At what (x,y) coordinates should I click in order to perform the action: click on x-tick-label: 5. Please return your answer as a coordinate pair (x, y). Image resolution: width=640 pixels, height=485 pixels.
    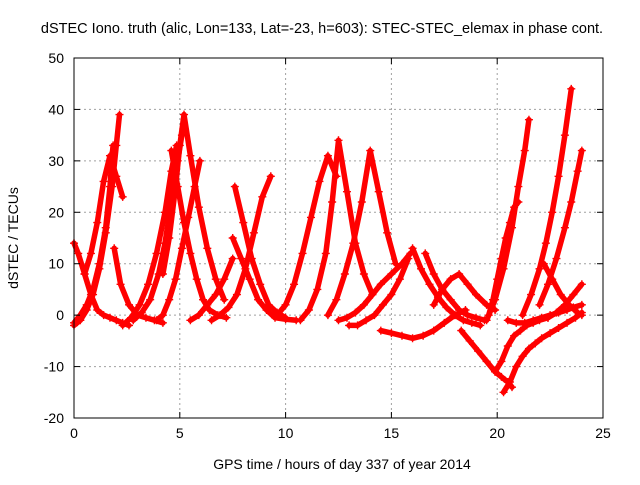
    Looking at the image, I should click on (180, 433).